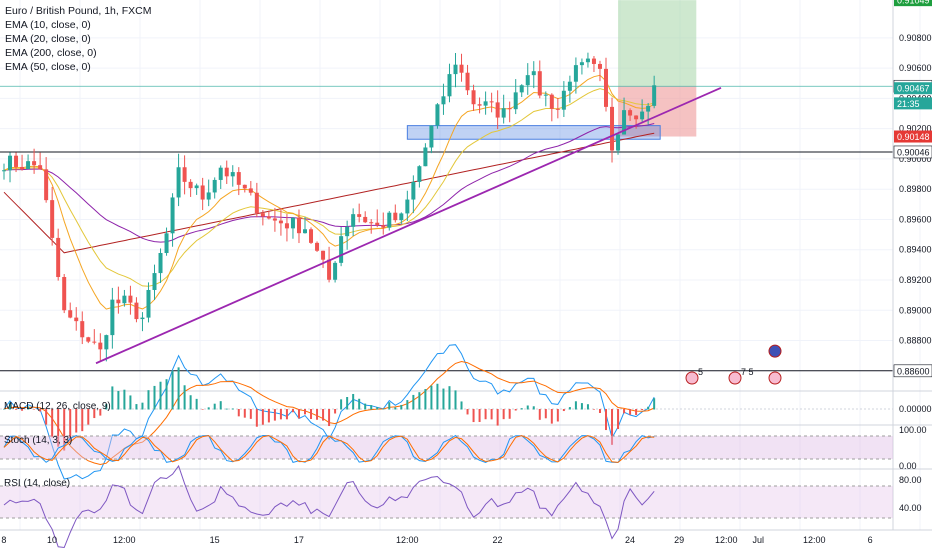  I want to click on indicator-tick: 40.00, so click(910, 508).